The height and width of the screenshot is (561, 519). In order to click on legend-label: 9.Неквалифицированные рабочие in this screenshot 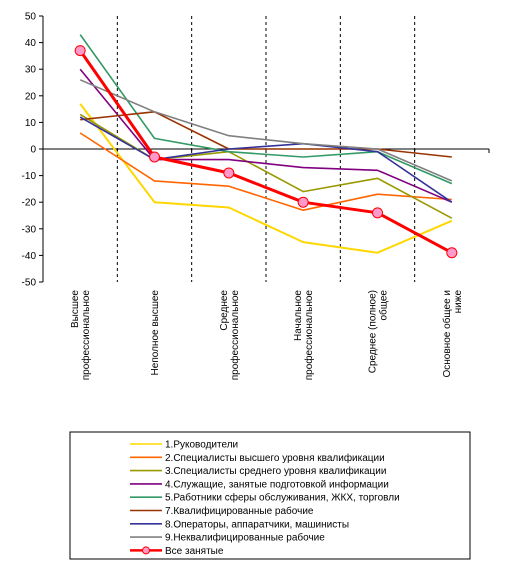, I will do `click(245, 538)`.